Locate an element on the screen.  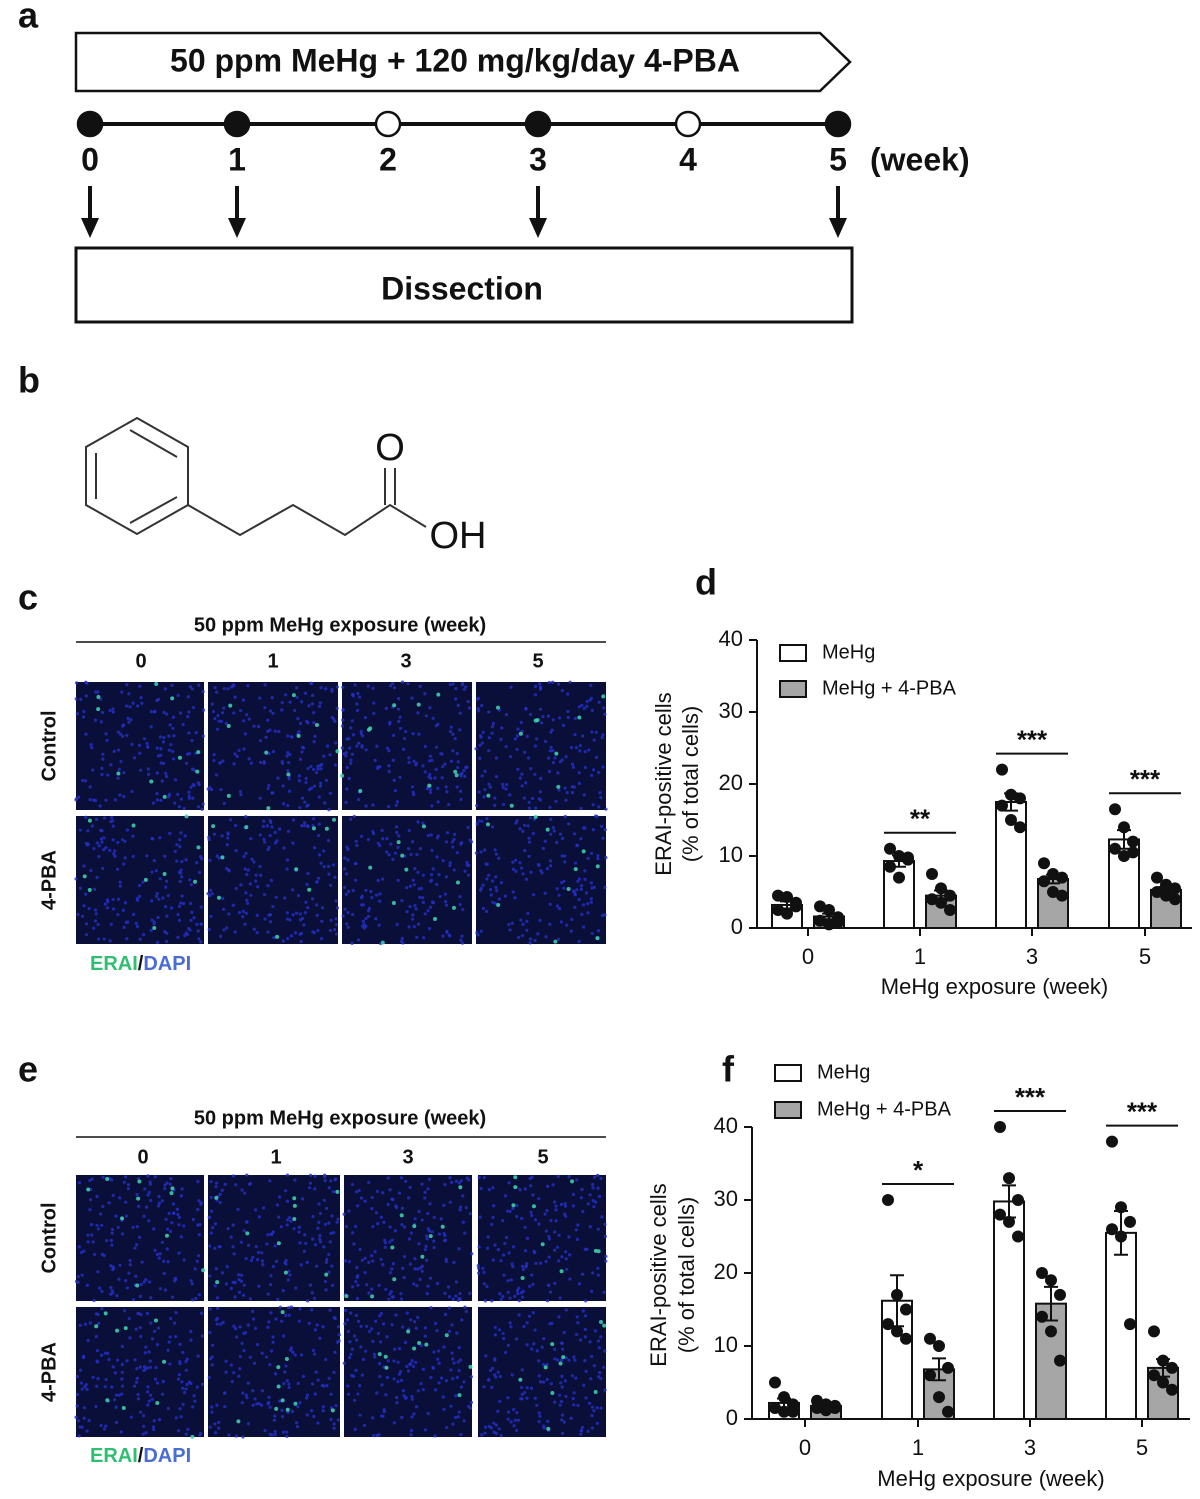
y-axis-label: (% of total cells) is located at coordinates (690, 784).